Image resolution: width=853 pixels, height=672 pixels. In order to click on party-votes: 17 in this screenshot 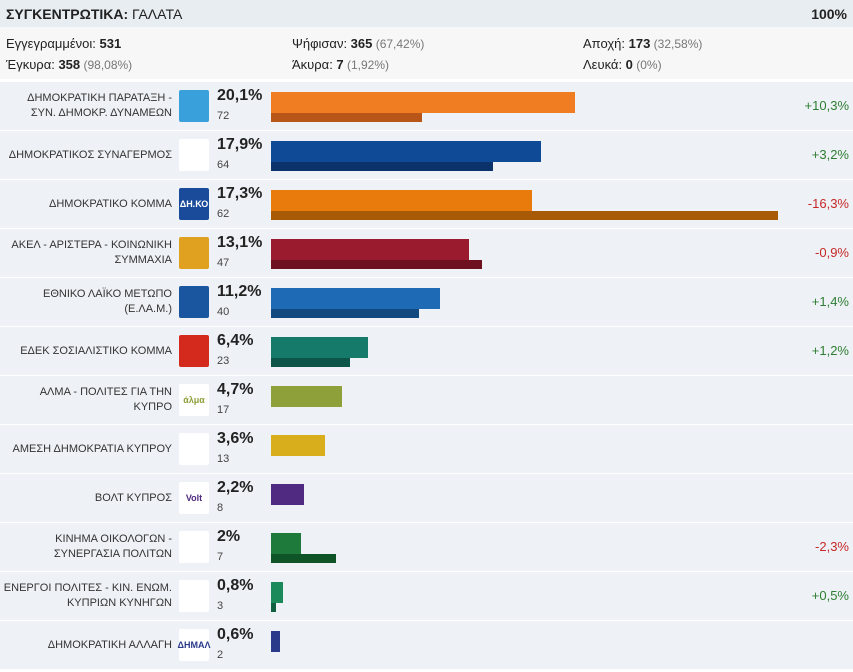, I will do `click(223, 410)`.